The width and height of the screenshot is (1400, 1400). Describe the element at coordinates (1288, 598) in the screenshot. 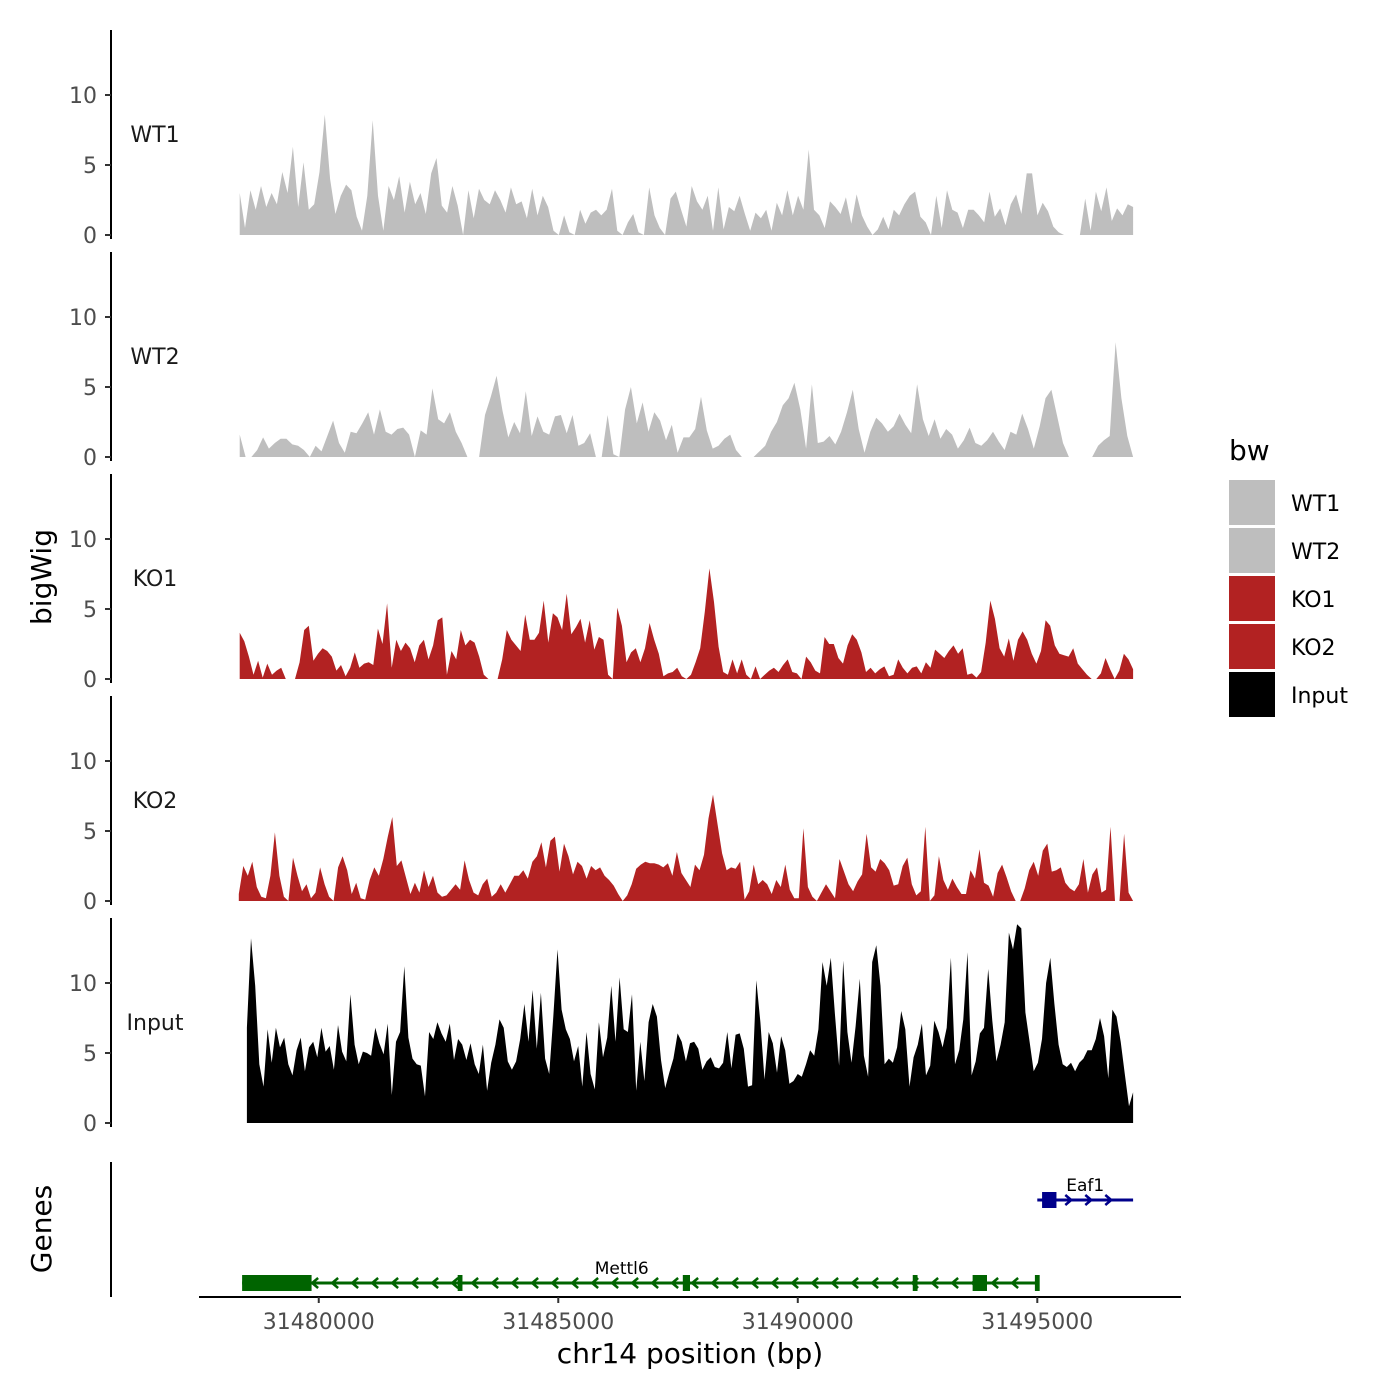

I see `legend-items: WT1 WT2 KO1 KO2 Input` at that location.